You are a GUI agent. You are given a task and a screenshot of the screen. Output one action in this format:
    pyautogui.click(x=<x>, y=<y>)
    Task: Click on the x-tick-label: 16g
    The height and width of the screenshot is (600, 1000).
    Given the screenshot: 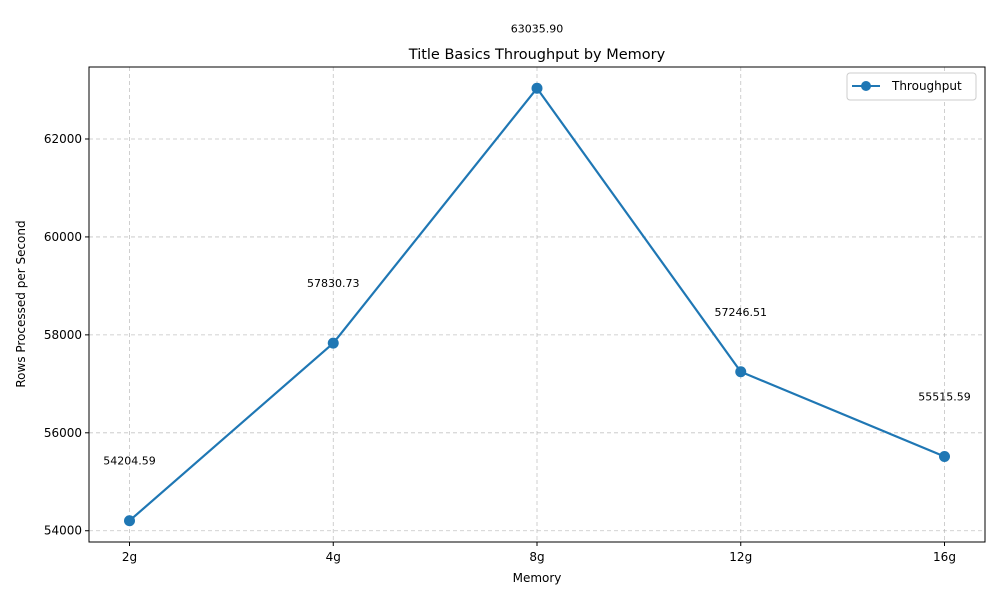 What is the action you would take?
    pyautogui.click(x=944, y=557)
    